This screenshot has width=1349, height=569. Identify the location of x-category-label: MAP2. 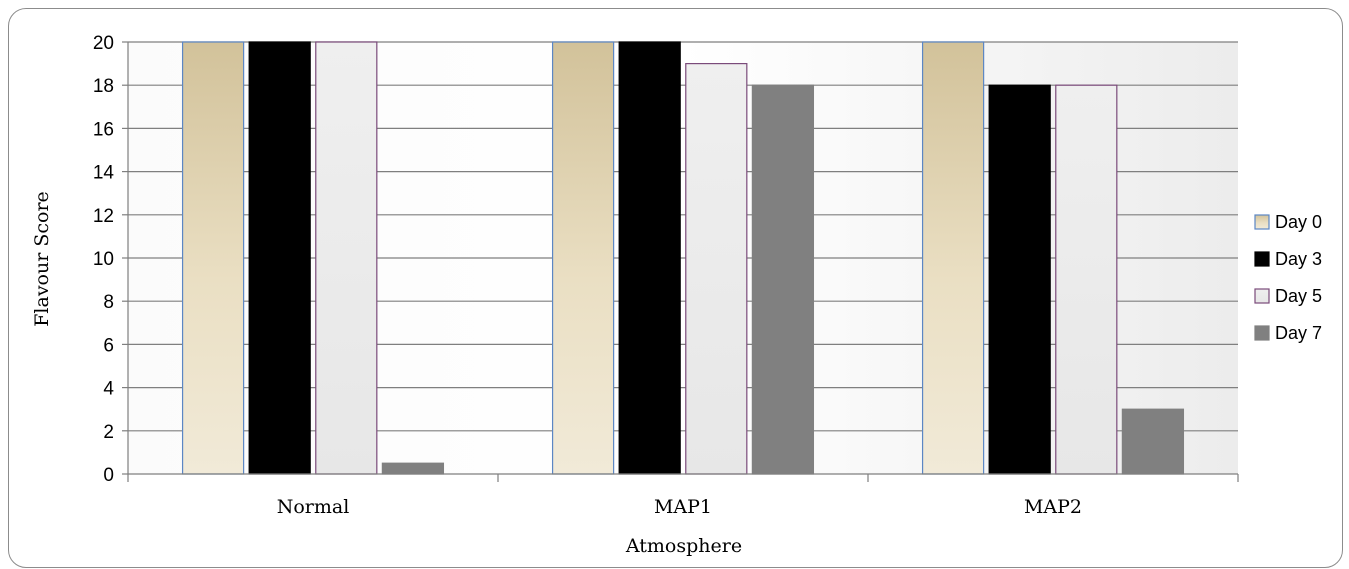
(1053, 507).